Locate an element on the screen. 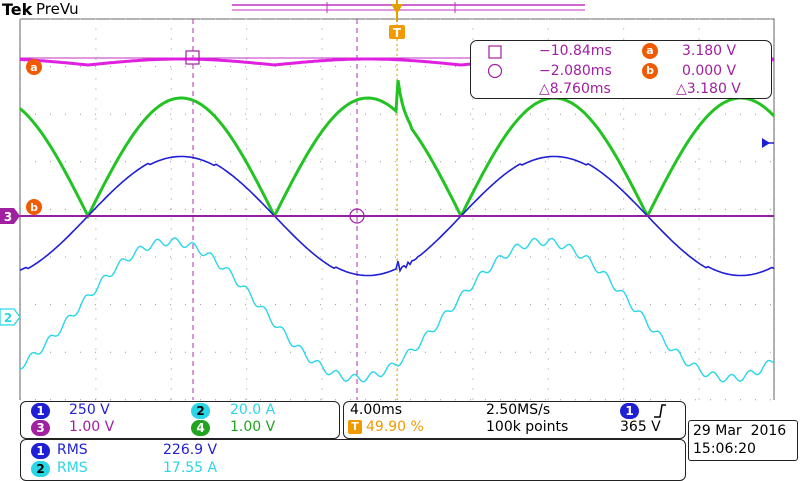  brand-logo: Tek is located at coordinates (17, 9).